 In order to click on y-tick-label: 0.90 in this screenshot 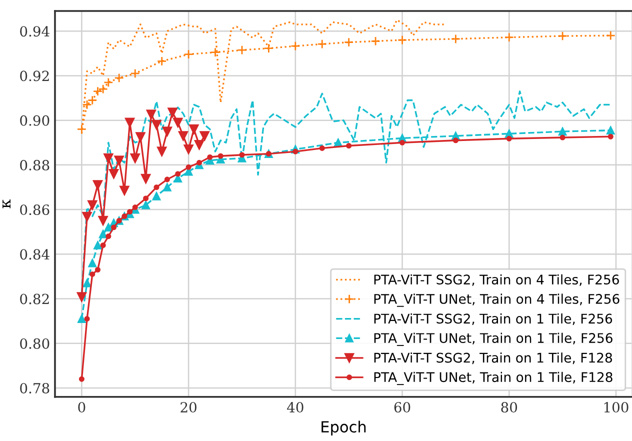, I will do `click(35, 120)`.